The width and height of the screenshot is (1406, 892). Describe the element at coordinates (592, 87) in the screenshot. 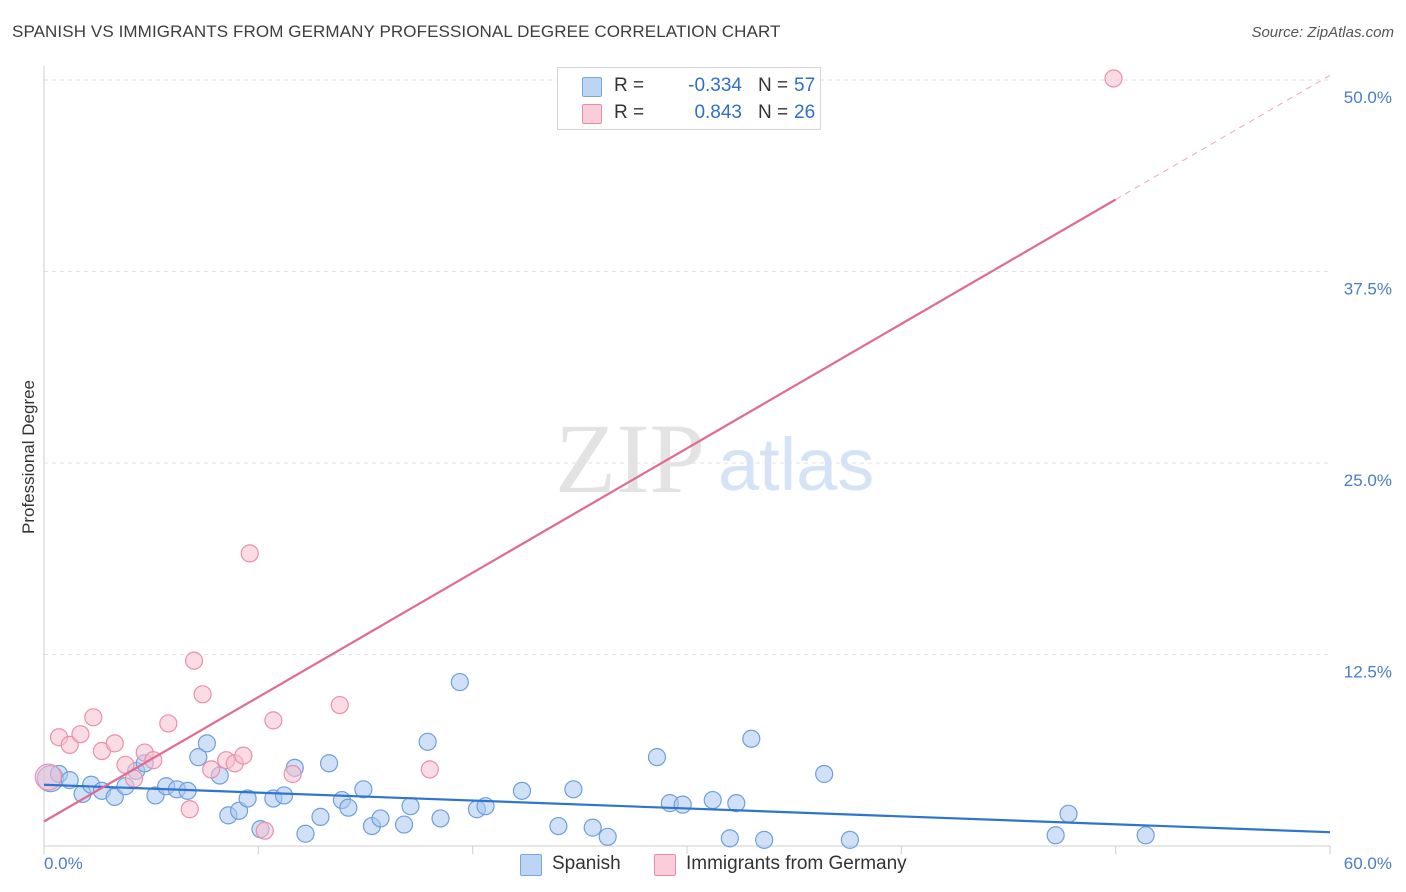

I see `legend-swatch-spanish` at that location.